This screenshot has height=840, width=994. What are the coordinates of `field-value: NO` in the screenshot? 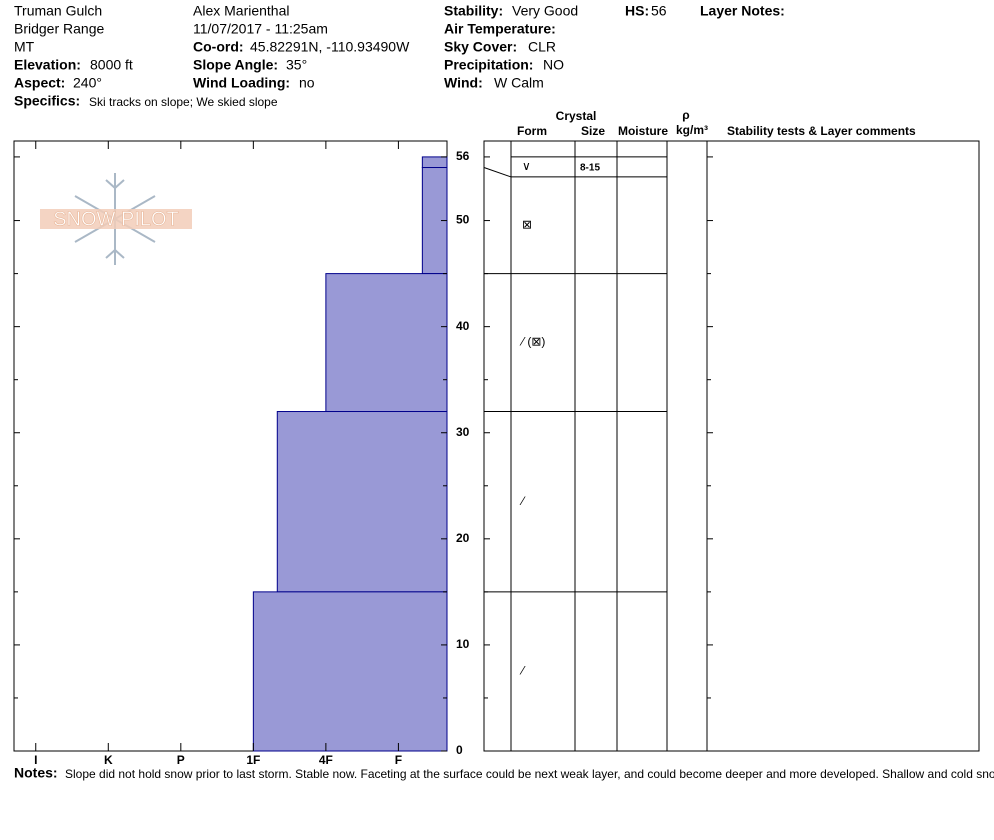 It's located at (553, 65).